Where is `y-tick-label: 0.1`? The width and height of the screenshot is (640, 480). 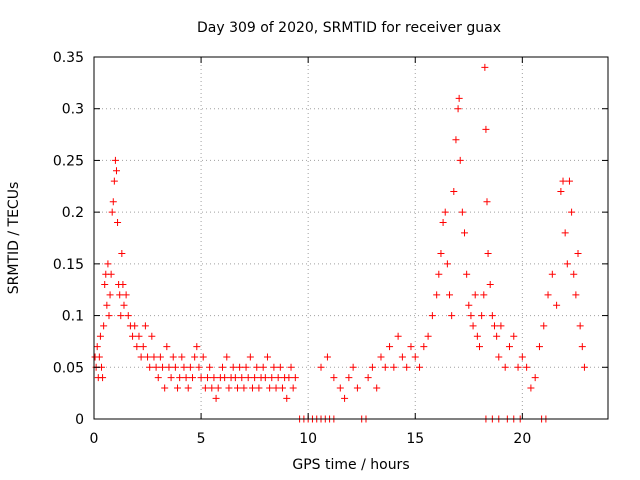 y-tick-label: 0.1 is located at coordinates (73, 317).